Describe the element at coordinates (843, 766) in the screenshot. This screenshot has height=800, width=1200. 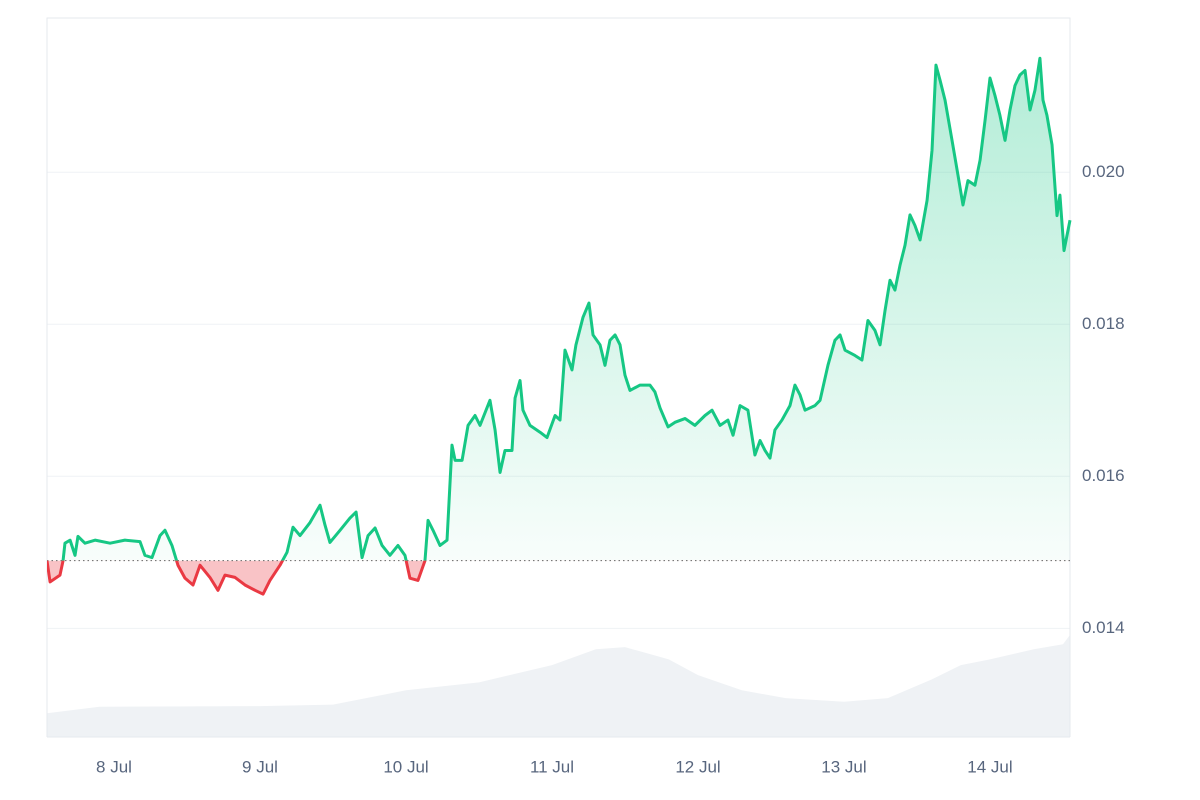
I see `x-tick-label: 13 Jul` at that location.